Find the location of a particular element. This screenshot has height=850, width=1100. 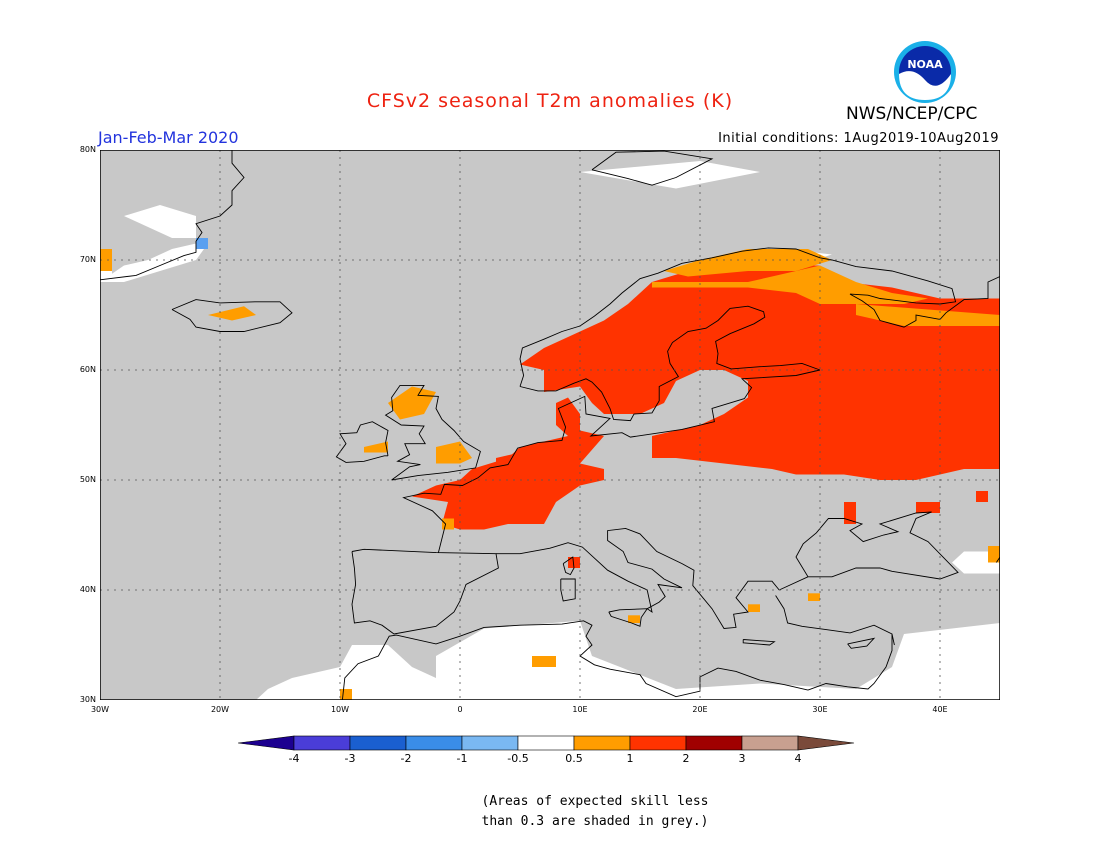

colorbar-label: -4 is located at coordinates (294, 758).